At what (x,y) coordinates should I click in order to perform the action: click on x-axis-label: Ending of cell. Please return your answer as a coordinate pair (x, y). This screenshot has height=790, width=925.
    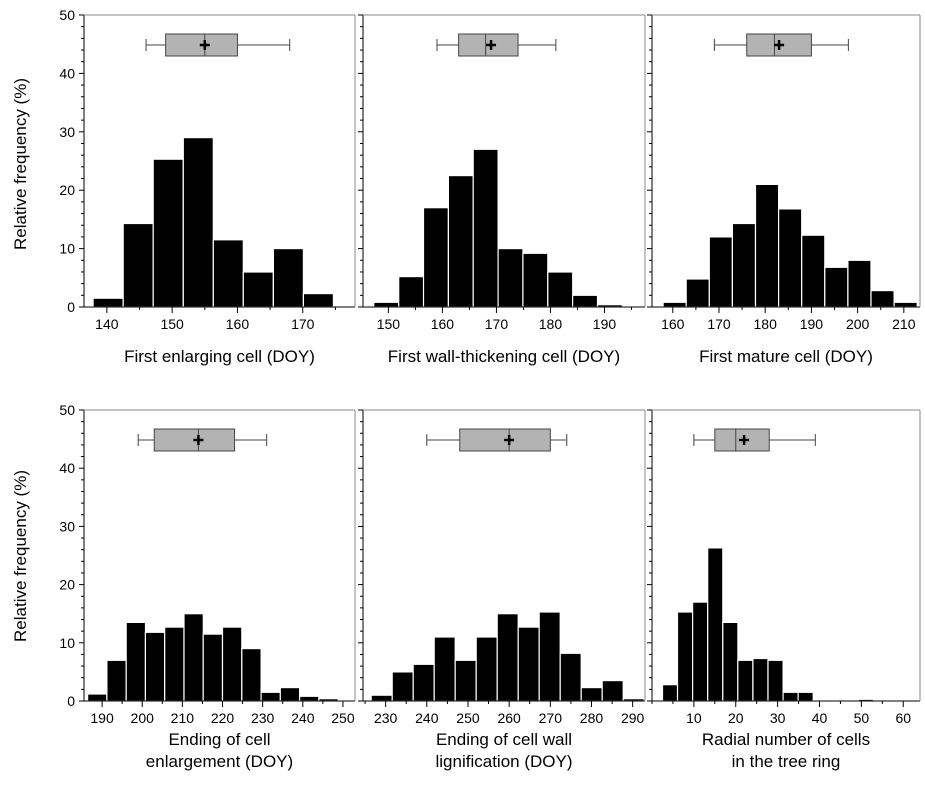
    Looking at the image, I should click on (219, 739).